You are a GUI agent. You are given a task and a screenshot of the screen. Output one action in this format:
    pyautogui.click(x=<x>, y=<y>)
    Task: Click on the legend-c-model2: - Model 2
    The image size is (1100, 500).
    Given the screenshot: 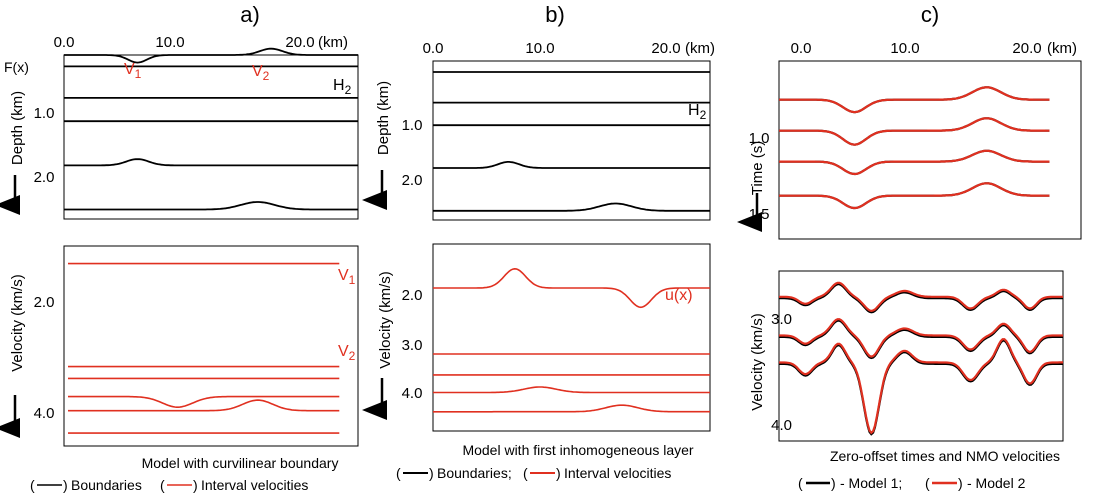 What is the action you would take?
    pyautogui.click(x=996, y=483)
    